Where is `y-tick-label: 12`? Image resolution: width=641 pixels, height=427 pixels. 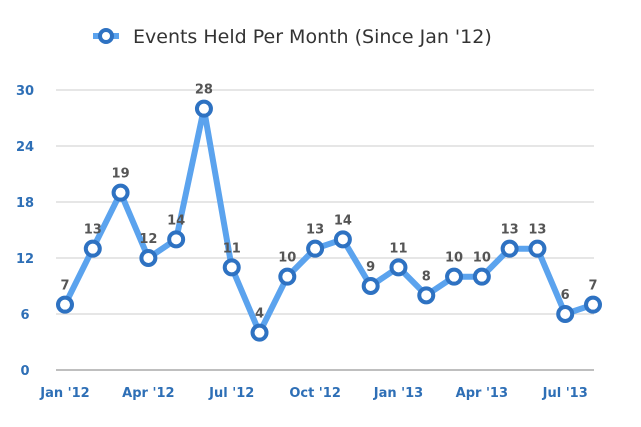 y-tick-label: 12 is located at coordinates (25, 259).